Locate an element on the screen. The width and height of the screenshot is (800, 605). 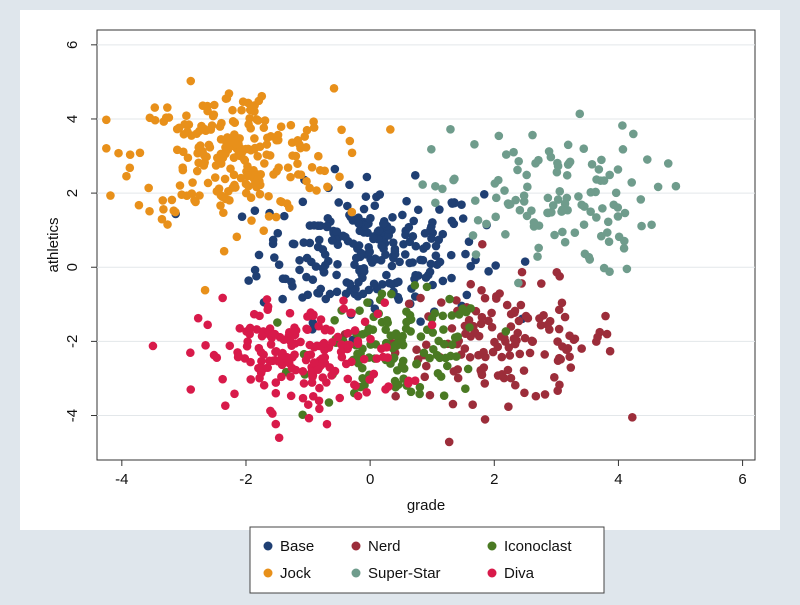
legend-box is located at coordinates (427, 560).